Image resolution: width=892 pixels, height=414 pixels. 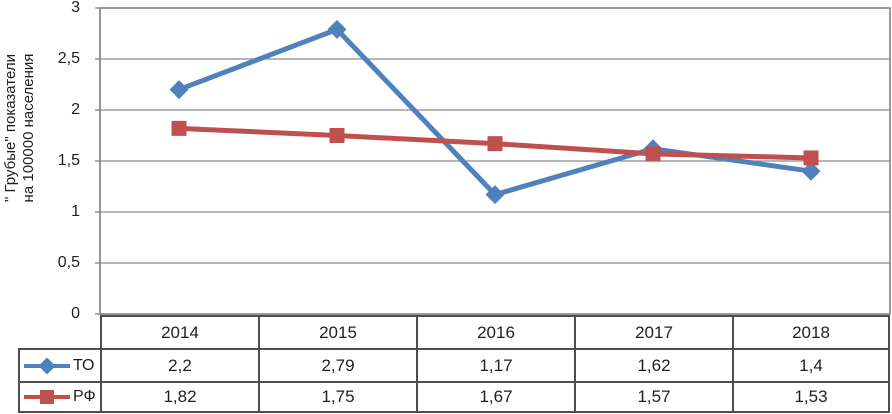 I want to click on rf-series-label: РФ, so click(x=84, y=396).